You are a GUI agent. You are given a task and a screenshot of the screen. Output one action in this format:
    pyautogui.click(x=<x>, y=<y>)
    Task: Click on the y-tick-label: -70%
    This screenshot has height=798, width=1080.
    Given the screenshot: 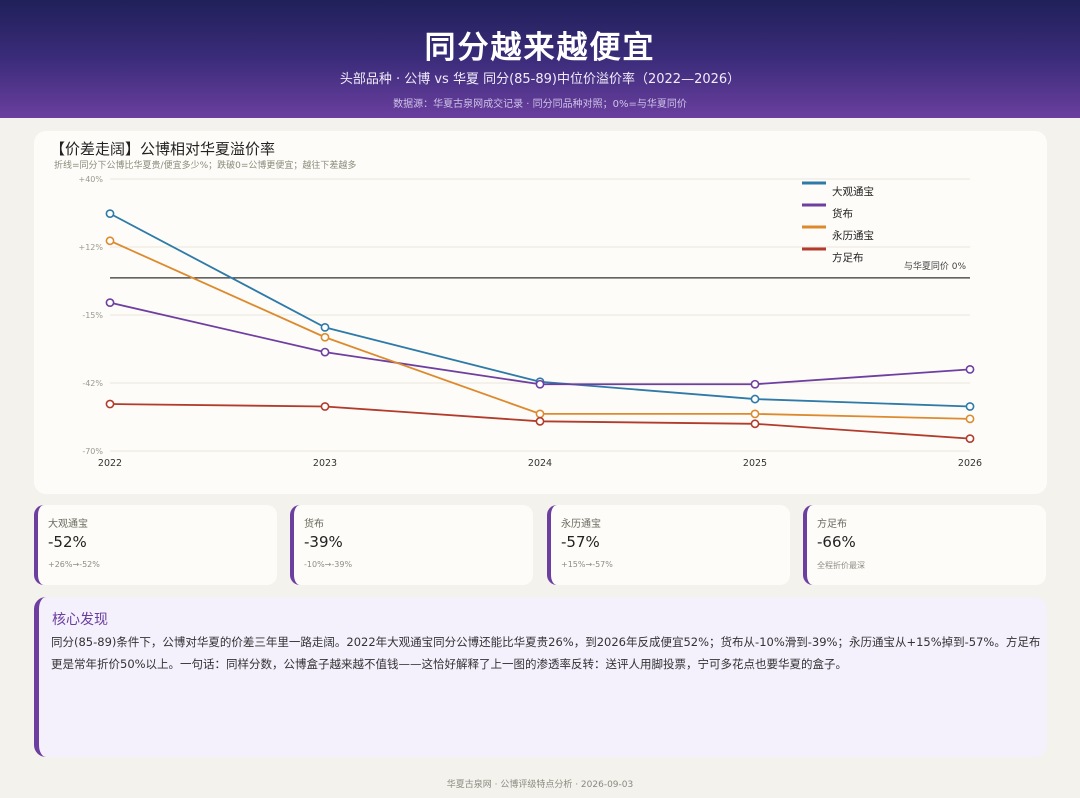 What is the action you would take?
    pyautogui.click(x=92, y=451)
    